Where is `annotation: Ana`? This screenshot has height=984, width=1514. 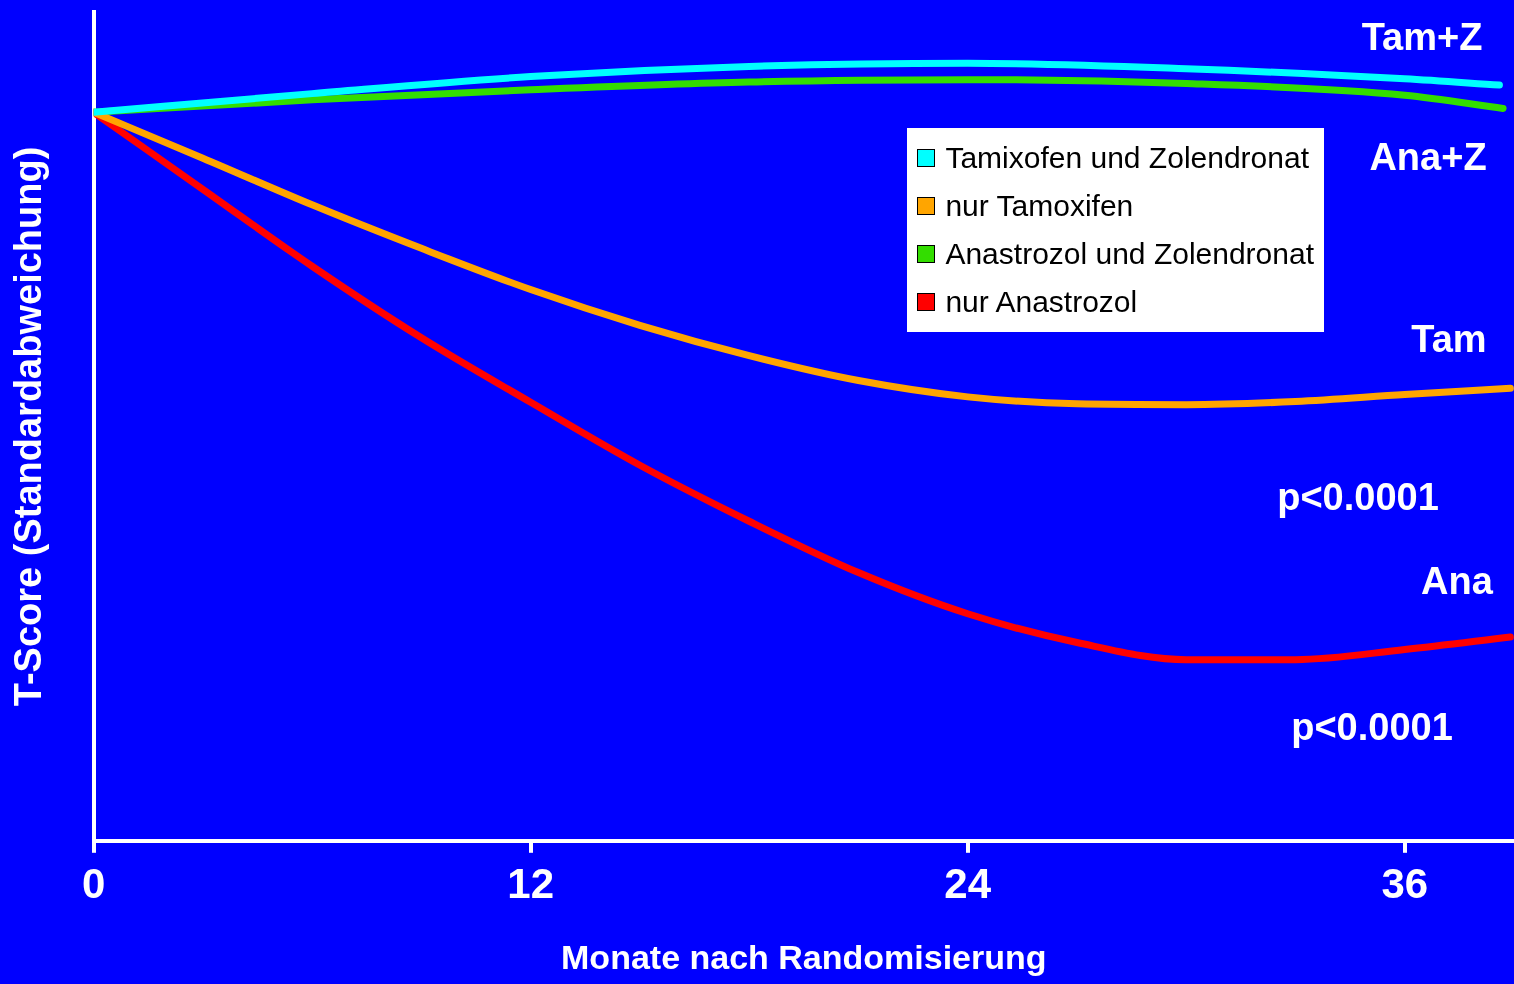 annotation: Ana is located at coordinates (1457, 581).